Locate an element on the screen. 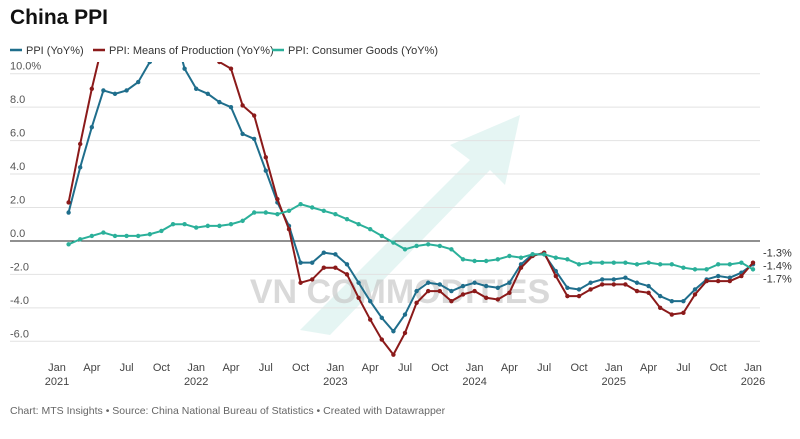  end-value-label: -1.3% is located at coordinates (777, 254).